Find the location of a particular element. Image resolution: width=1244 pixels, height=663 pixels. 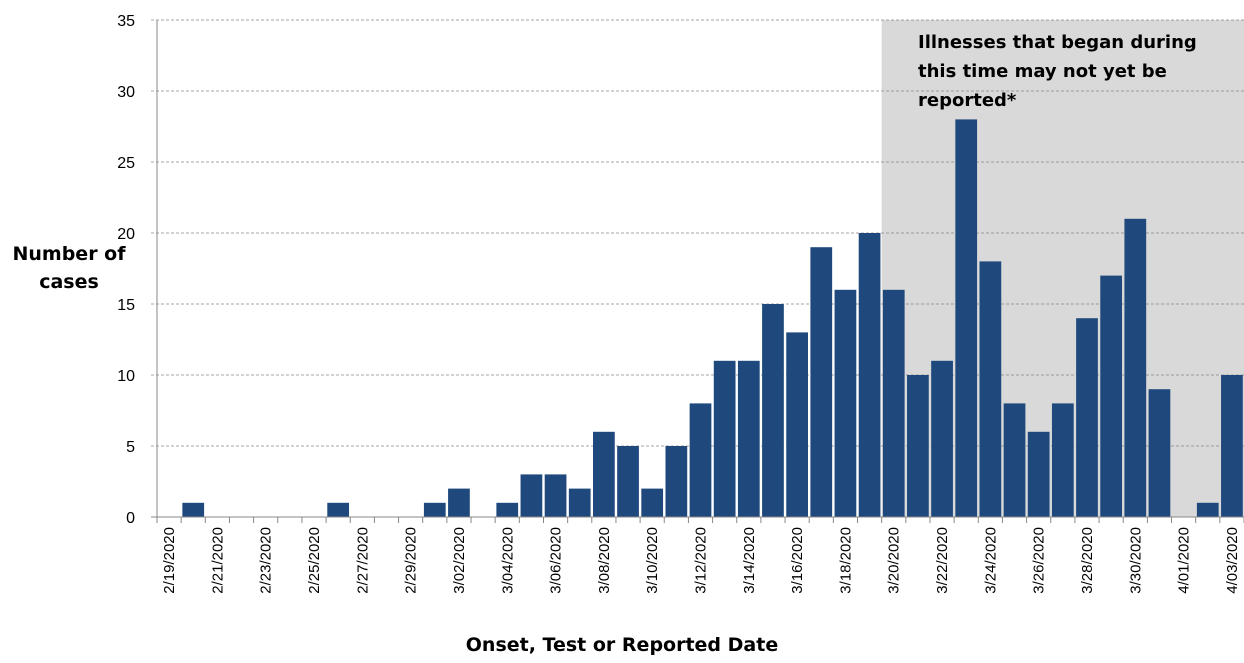

x-tick-label: 4/01/2020 is located at coordinates (1184, 560).